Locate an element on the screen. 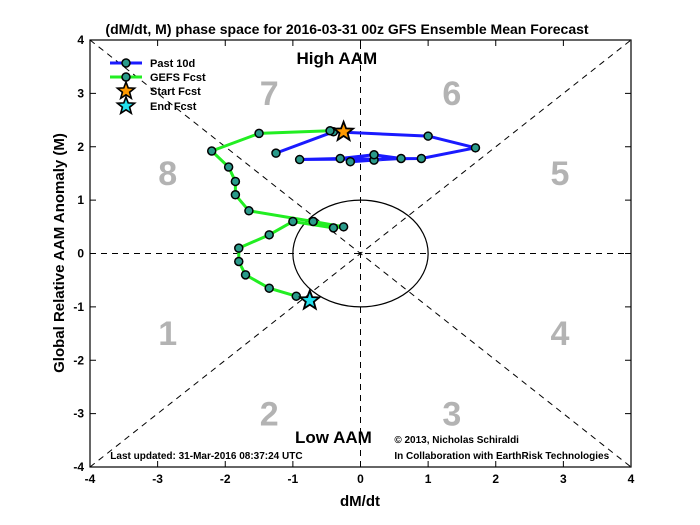 The height and width of the screenshot is (525, 700). y-tick-label: -4 is located at coordinates (78, 467).